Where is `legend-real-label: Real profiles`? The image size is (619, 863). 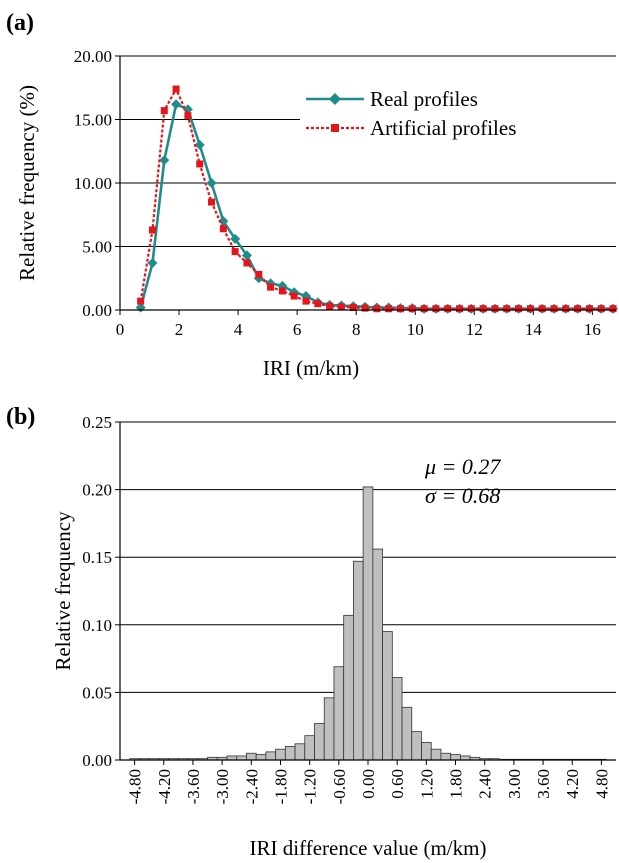
legend-real-label: Real profiles is located at coordinates (424, 99).